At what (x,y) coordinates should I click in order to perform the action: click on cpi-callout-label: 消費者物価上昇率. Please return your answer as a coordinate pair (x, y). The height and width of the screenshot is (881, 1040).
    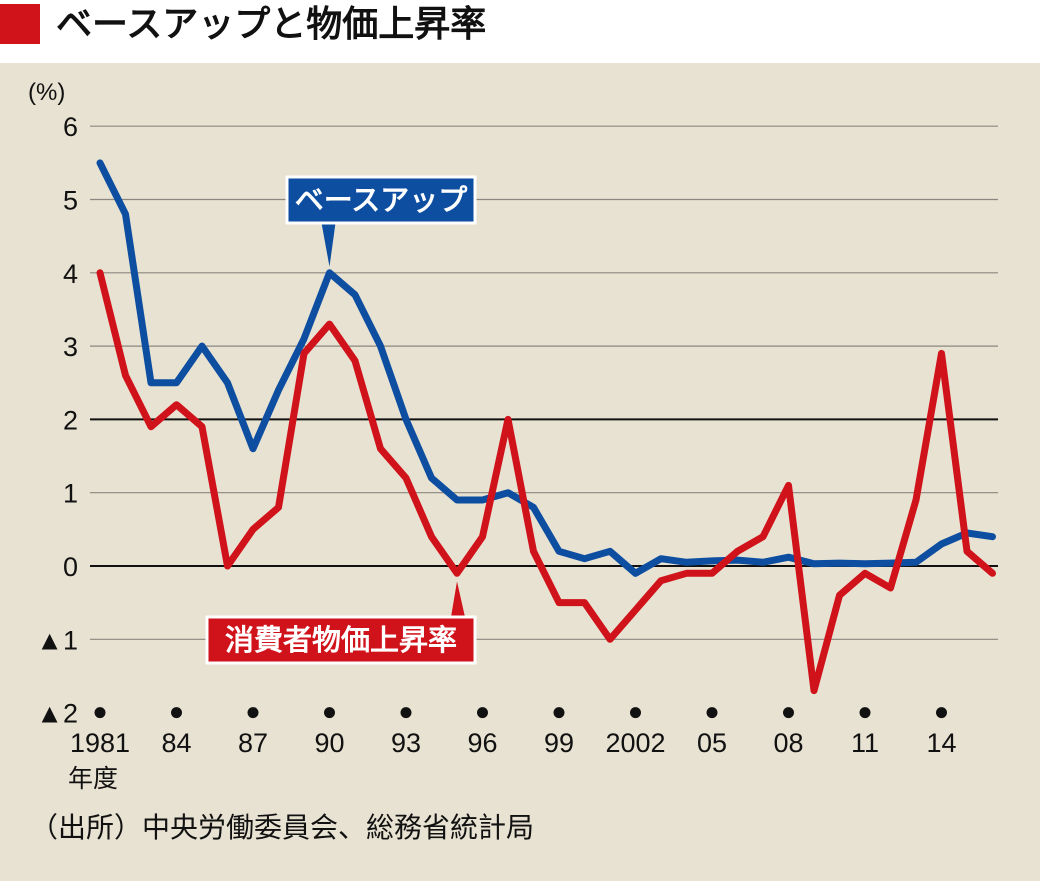
    Looking at the image, I should click on (341, 640).